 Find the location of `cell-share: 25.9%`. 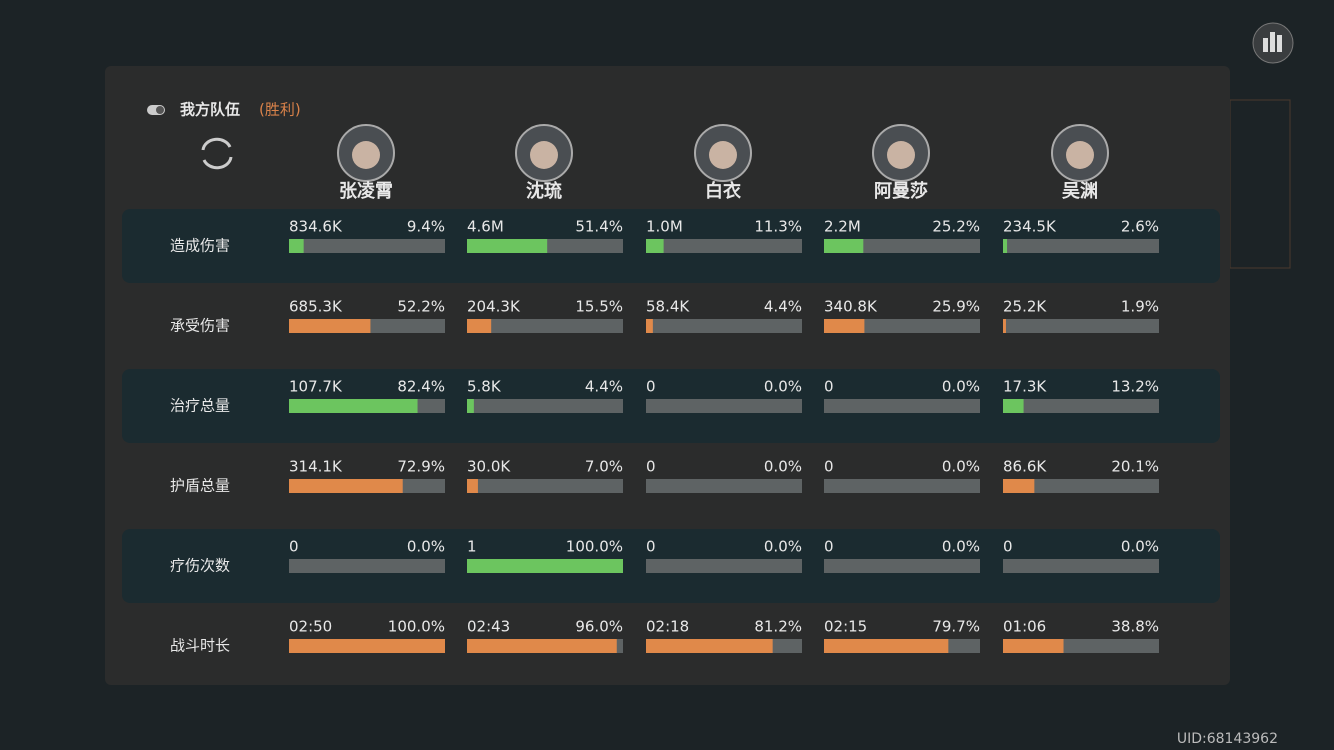

cell-share: 25.9% is located at coordinates (956, 307).